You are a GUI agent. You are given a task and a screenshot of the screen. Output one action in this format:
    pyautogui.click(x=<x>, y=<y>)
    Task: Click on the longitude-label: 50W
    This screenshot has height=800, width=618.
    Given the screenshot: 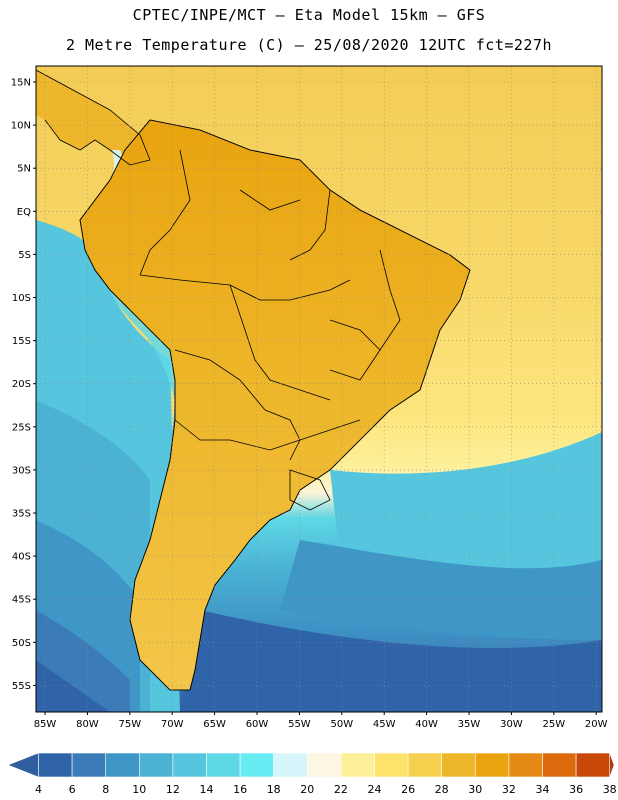 What is the action you would take?
    pyautogui.click(x=341, y=724)
    